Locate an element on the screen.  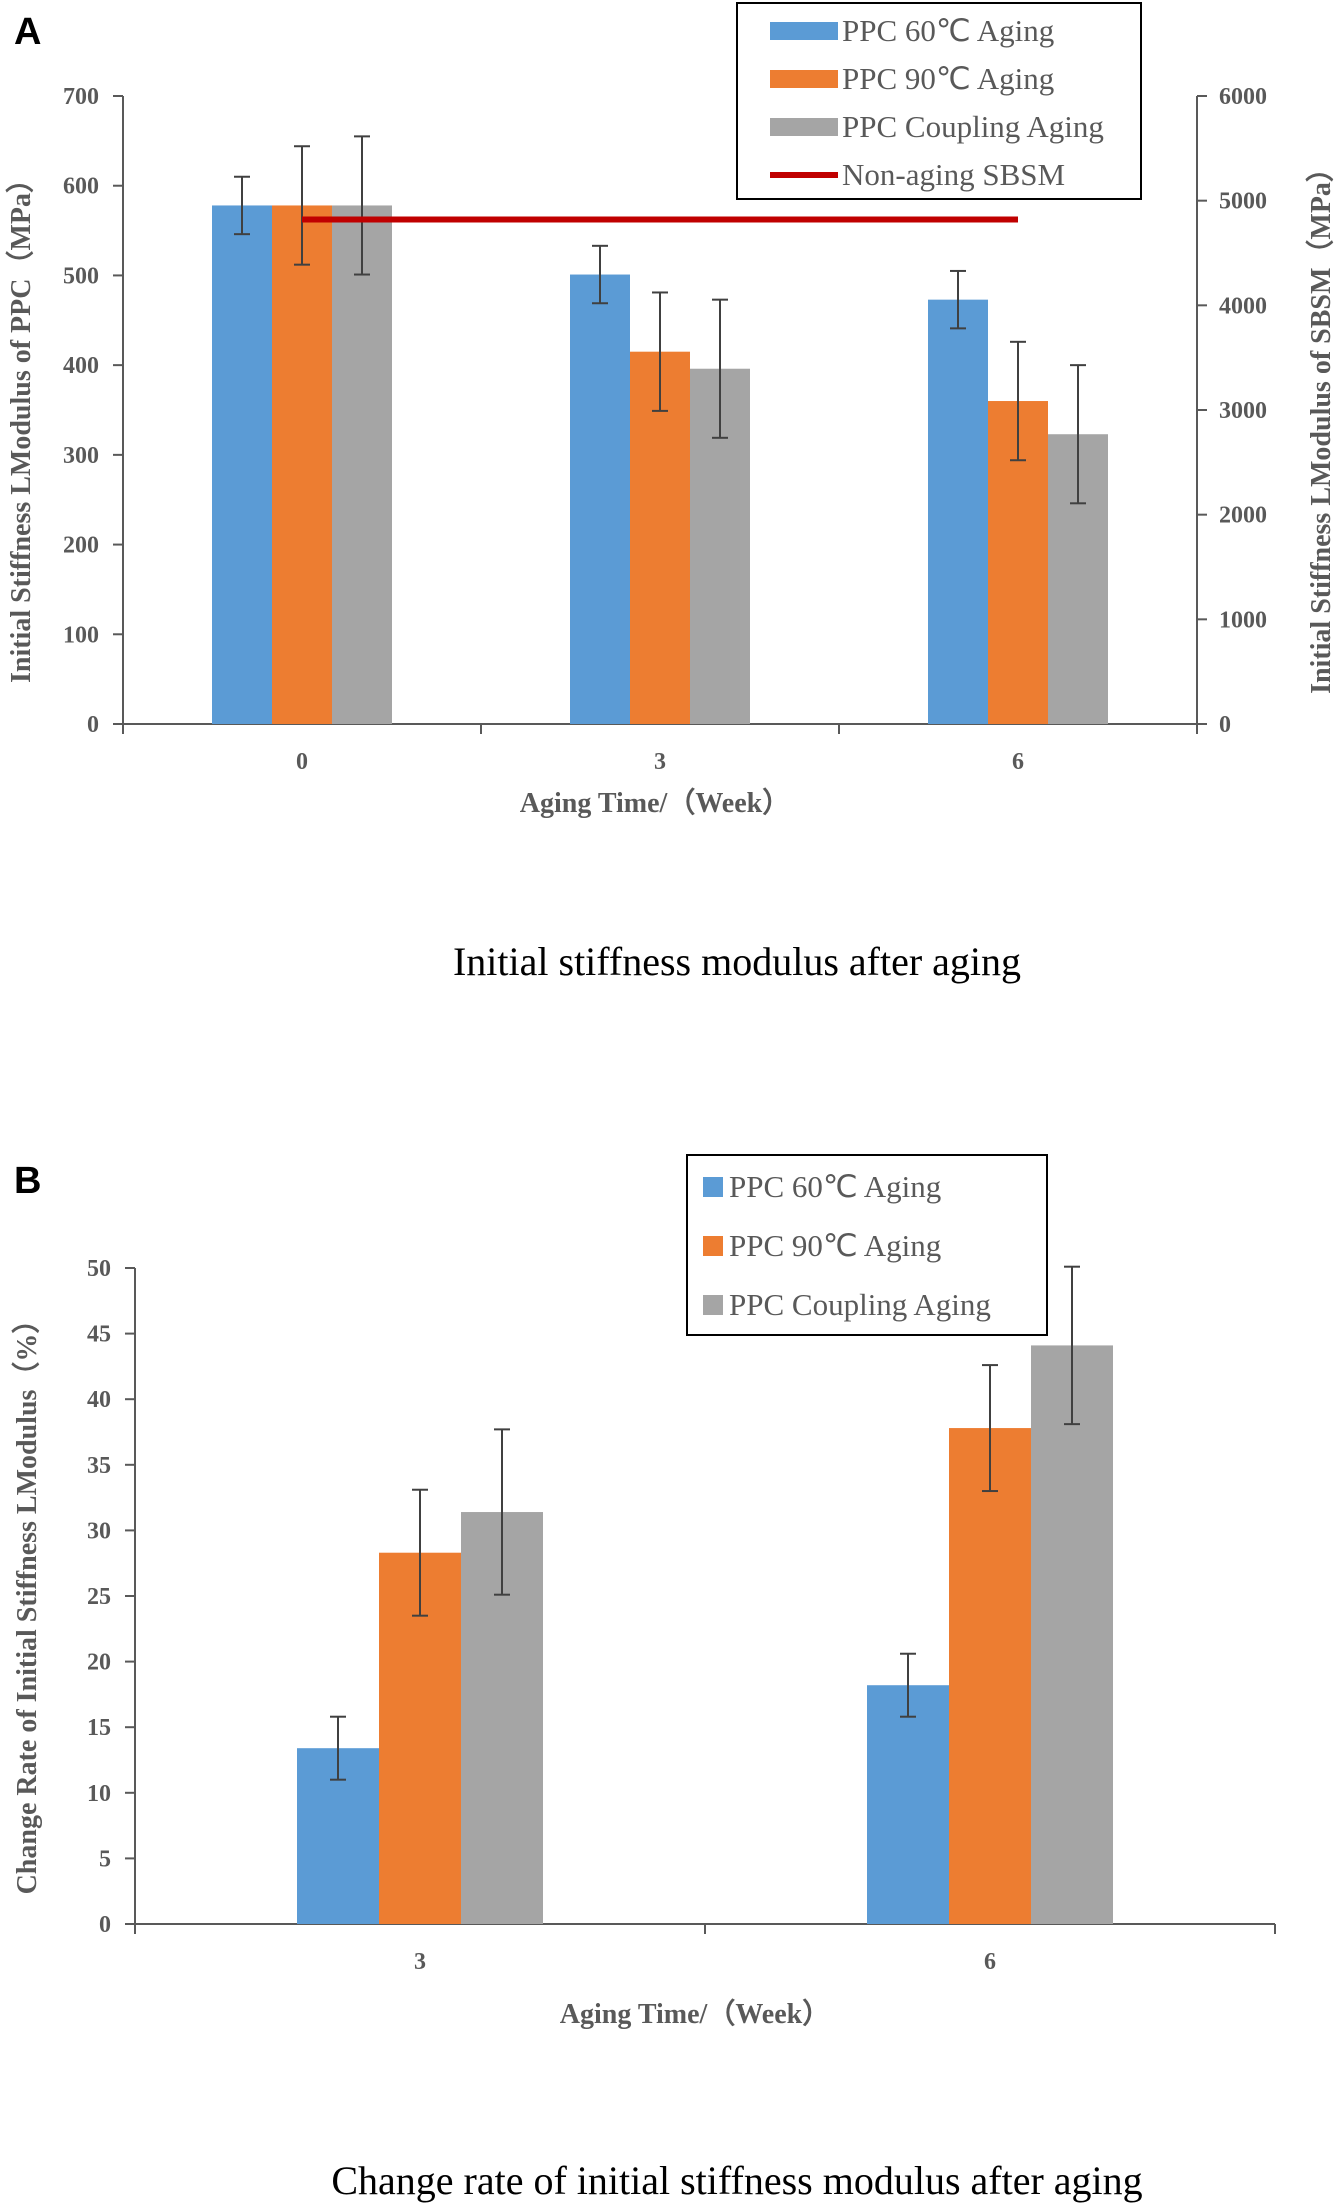
panel-b-y-tick-label: 20 is located at coordinates (99, 1663).